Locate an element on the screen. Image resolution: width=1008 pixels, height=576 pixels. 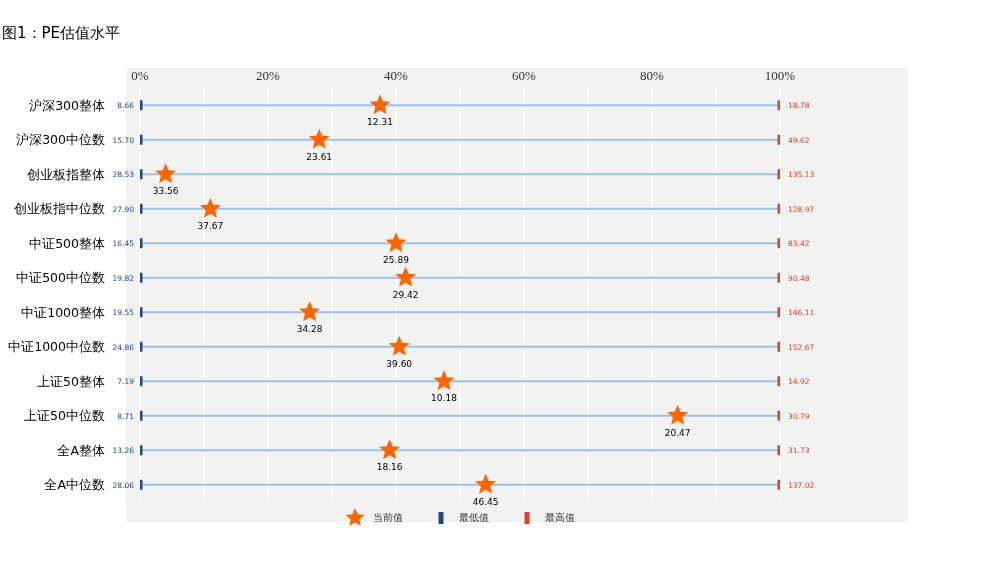
y-tick-label: 沪深300整体 is located at coordinates (67, 105).